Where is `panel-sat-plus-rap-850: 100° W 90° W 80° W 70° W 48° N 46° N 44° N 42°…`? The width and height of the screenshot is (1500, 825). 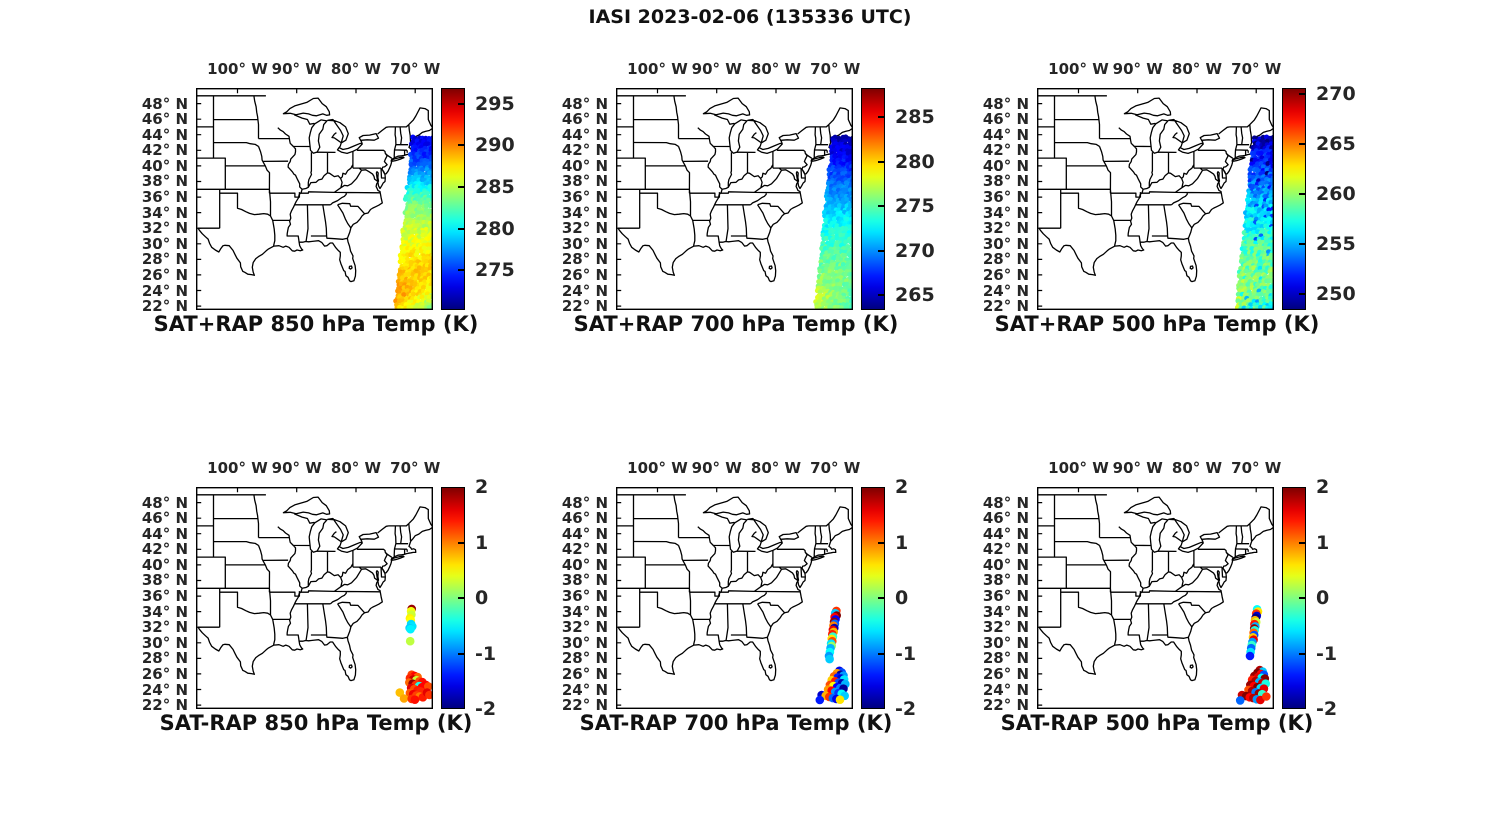
panel-sat-plus-rap-850: 100° W 90° W 80° W 70° W 48° N 46° N 44° N 42°… is located at coordinates (330, 223).